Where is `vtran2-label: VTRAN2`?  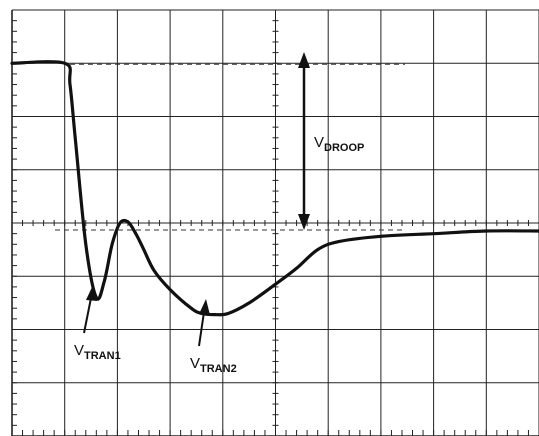 vtran2-label: VTRAN2 is located at coordinates (213, 365).